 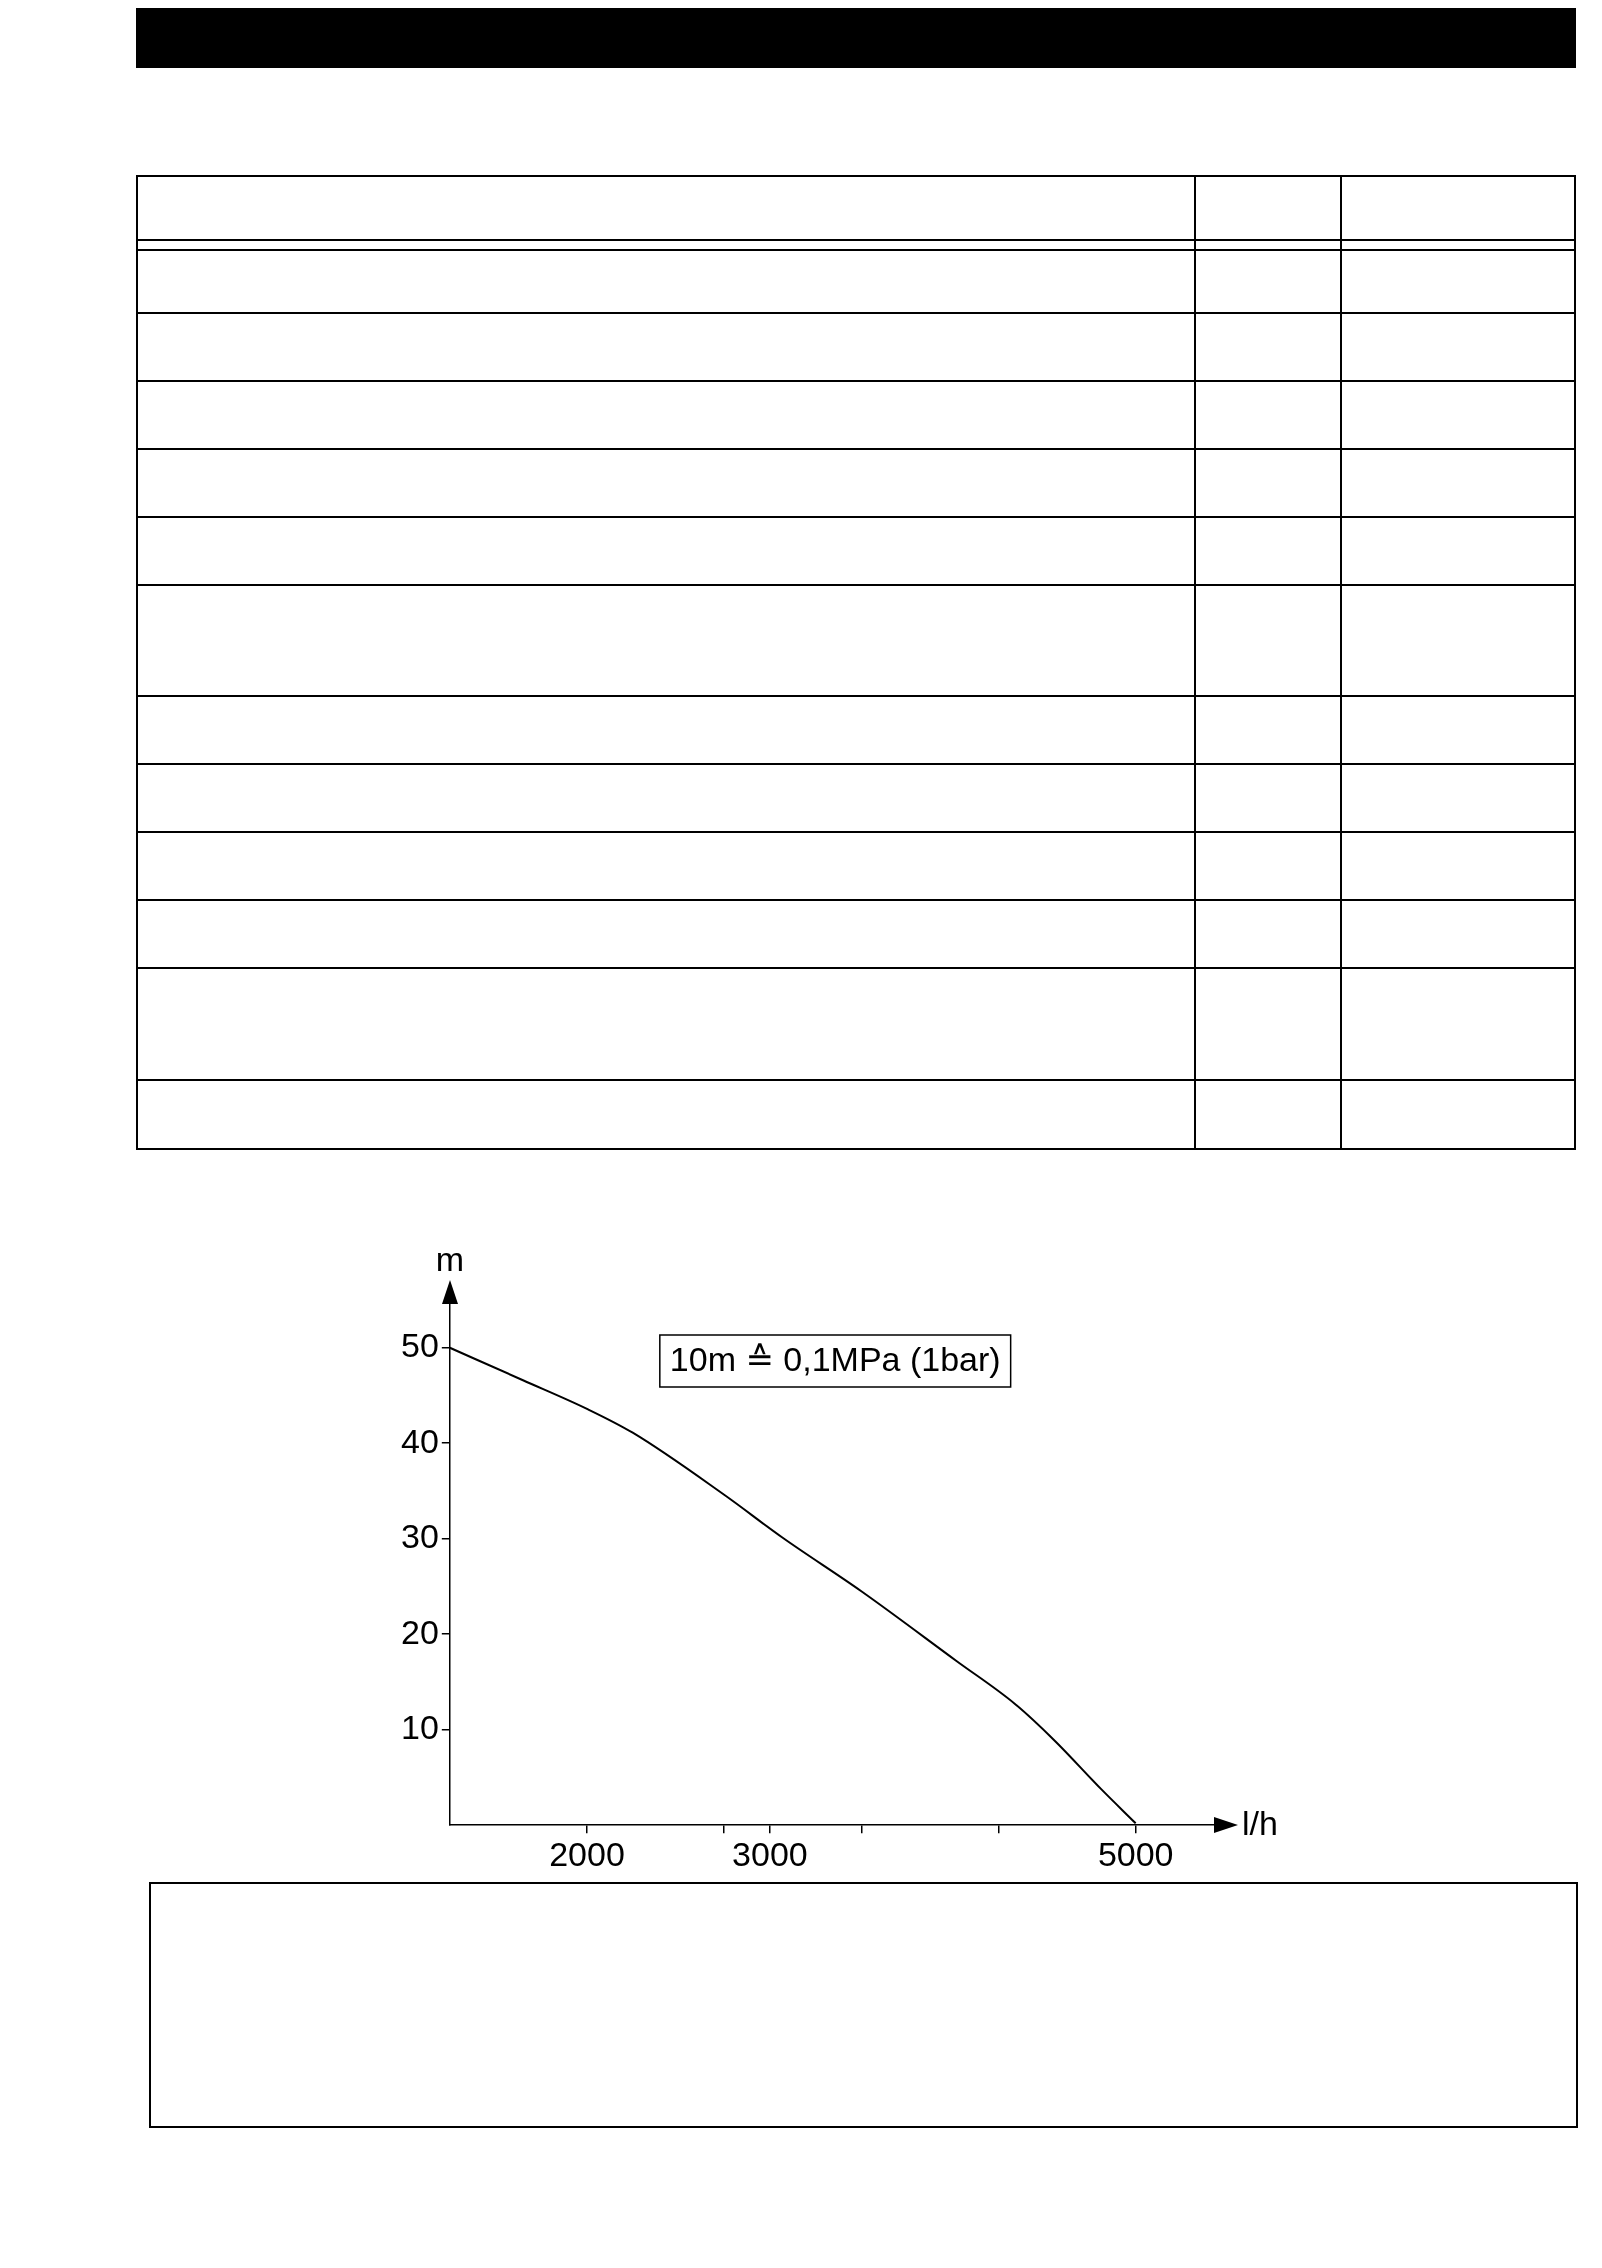 I want to click on y-axis-title: m, so click(x=449, y=1259).